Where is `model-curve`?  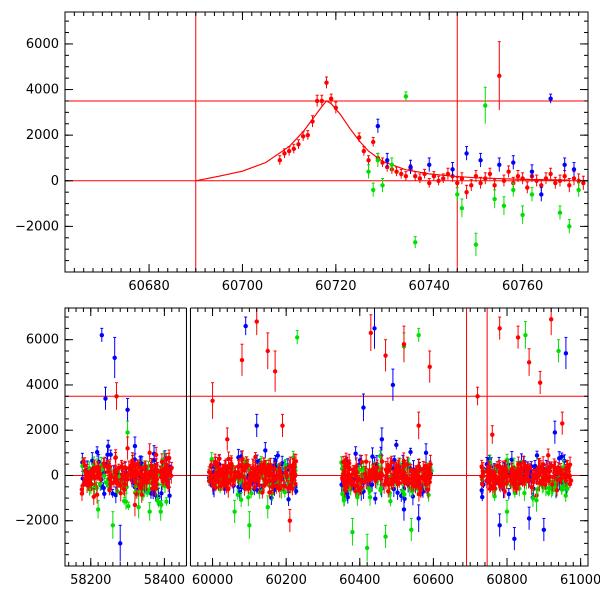 model-curve is located at coordinates (382, 141).